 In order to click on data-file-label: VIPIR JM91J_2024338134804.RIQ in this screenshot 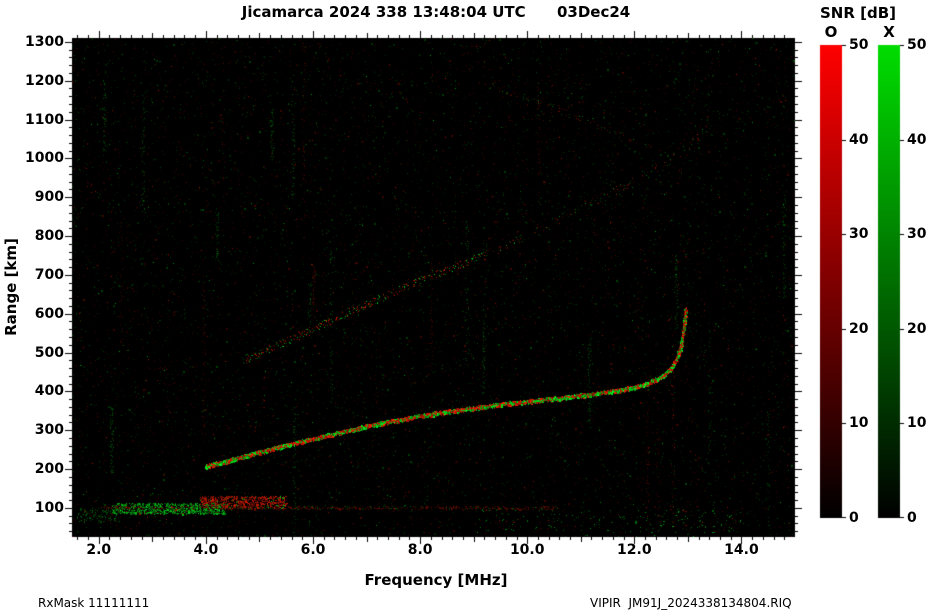, I will do `click(691, 603)`.